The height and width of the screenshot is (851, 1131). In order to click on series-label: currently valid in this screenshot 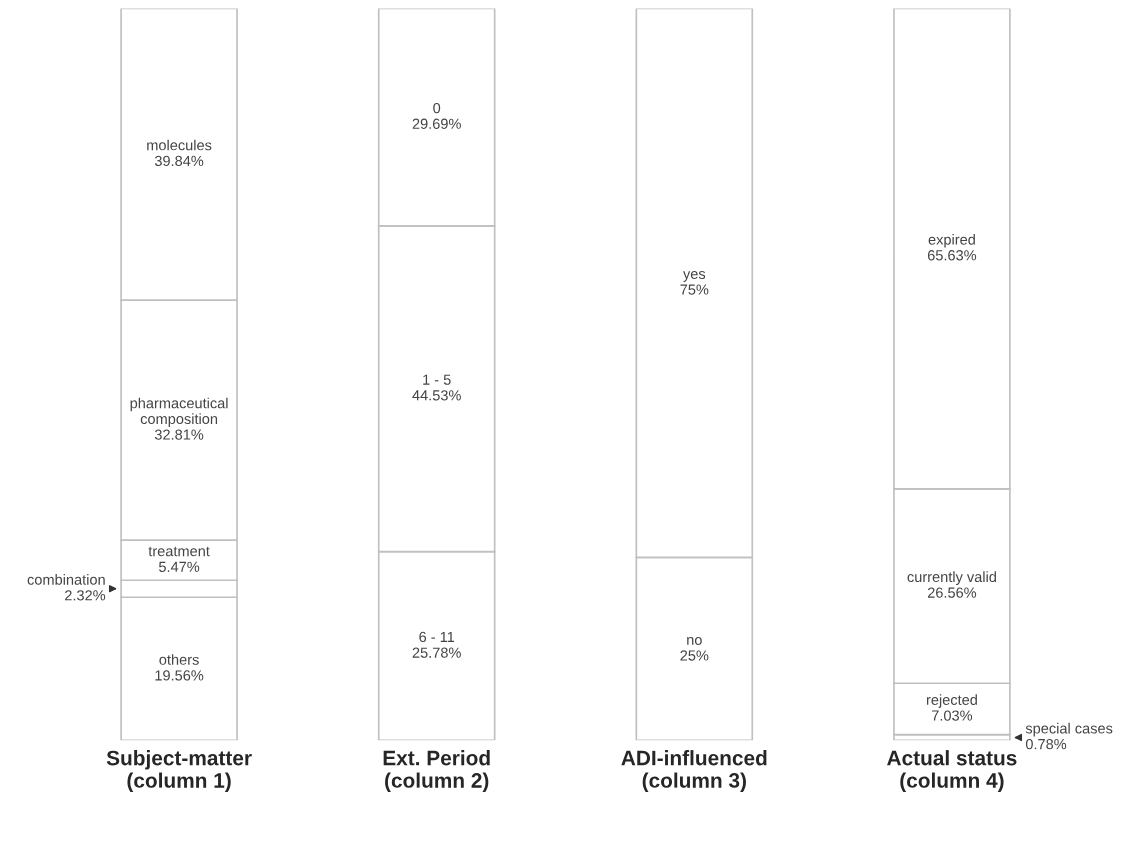, I will do `click(951, 578)`.